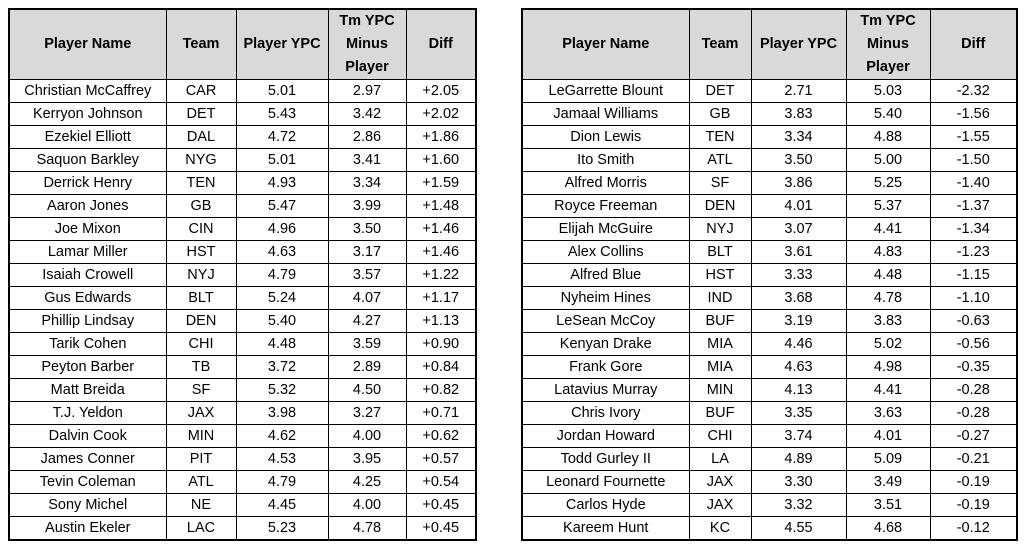 This screenshot has width=1024, height=547. I want to click on column-header-player-ypc: Player YPC, so click(798, 44).